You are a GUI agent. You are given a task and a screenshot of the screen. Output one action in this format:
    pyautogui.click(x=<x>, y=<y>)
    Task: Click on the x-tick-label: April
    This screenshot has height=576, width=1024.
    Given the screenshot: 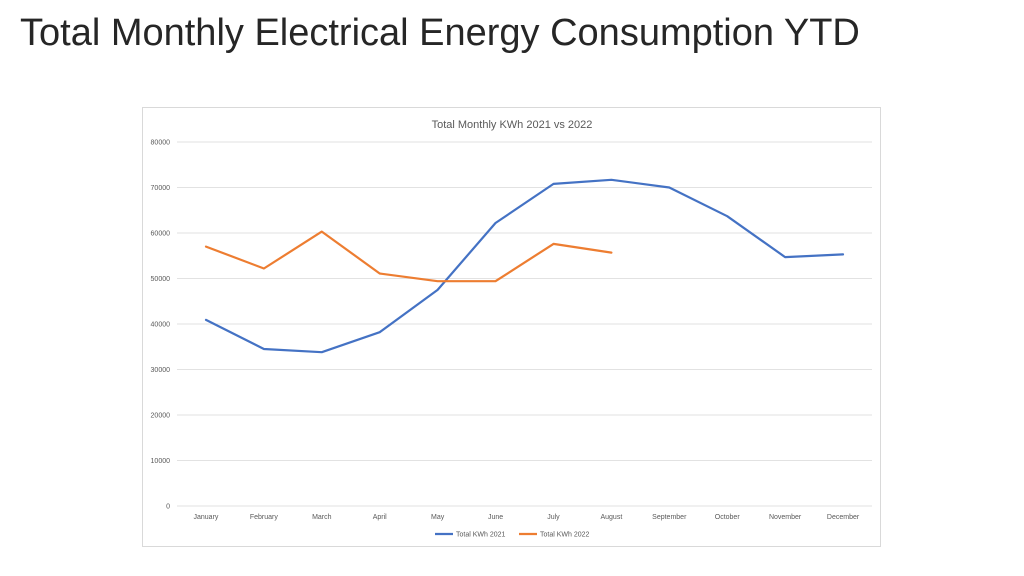 What is the action you would take?
    pyautogui.click(x=380, y=517)
    